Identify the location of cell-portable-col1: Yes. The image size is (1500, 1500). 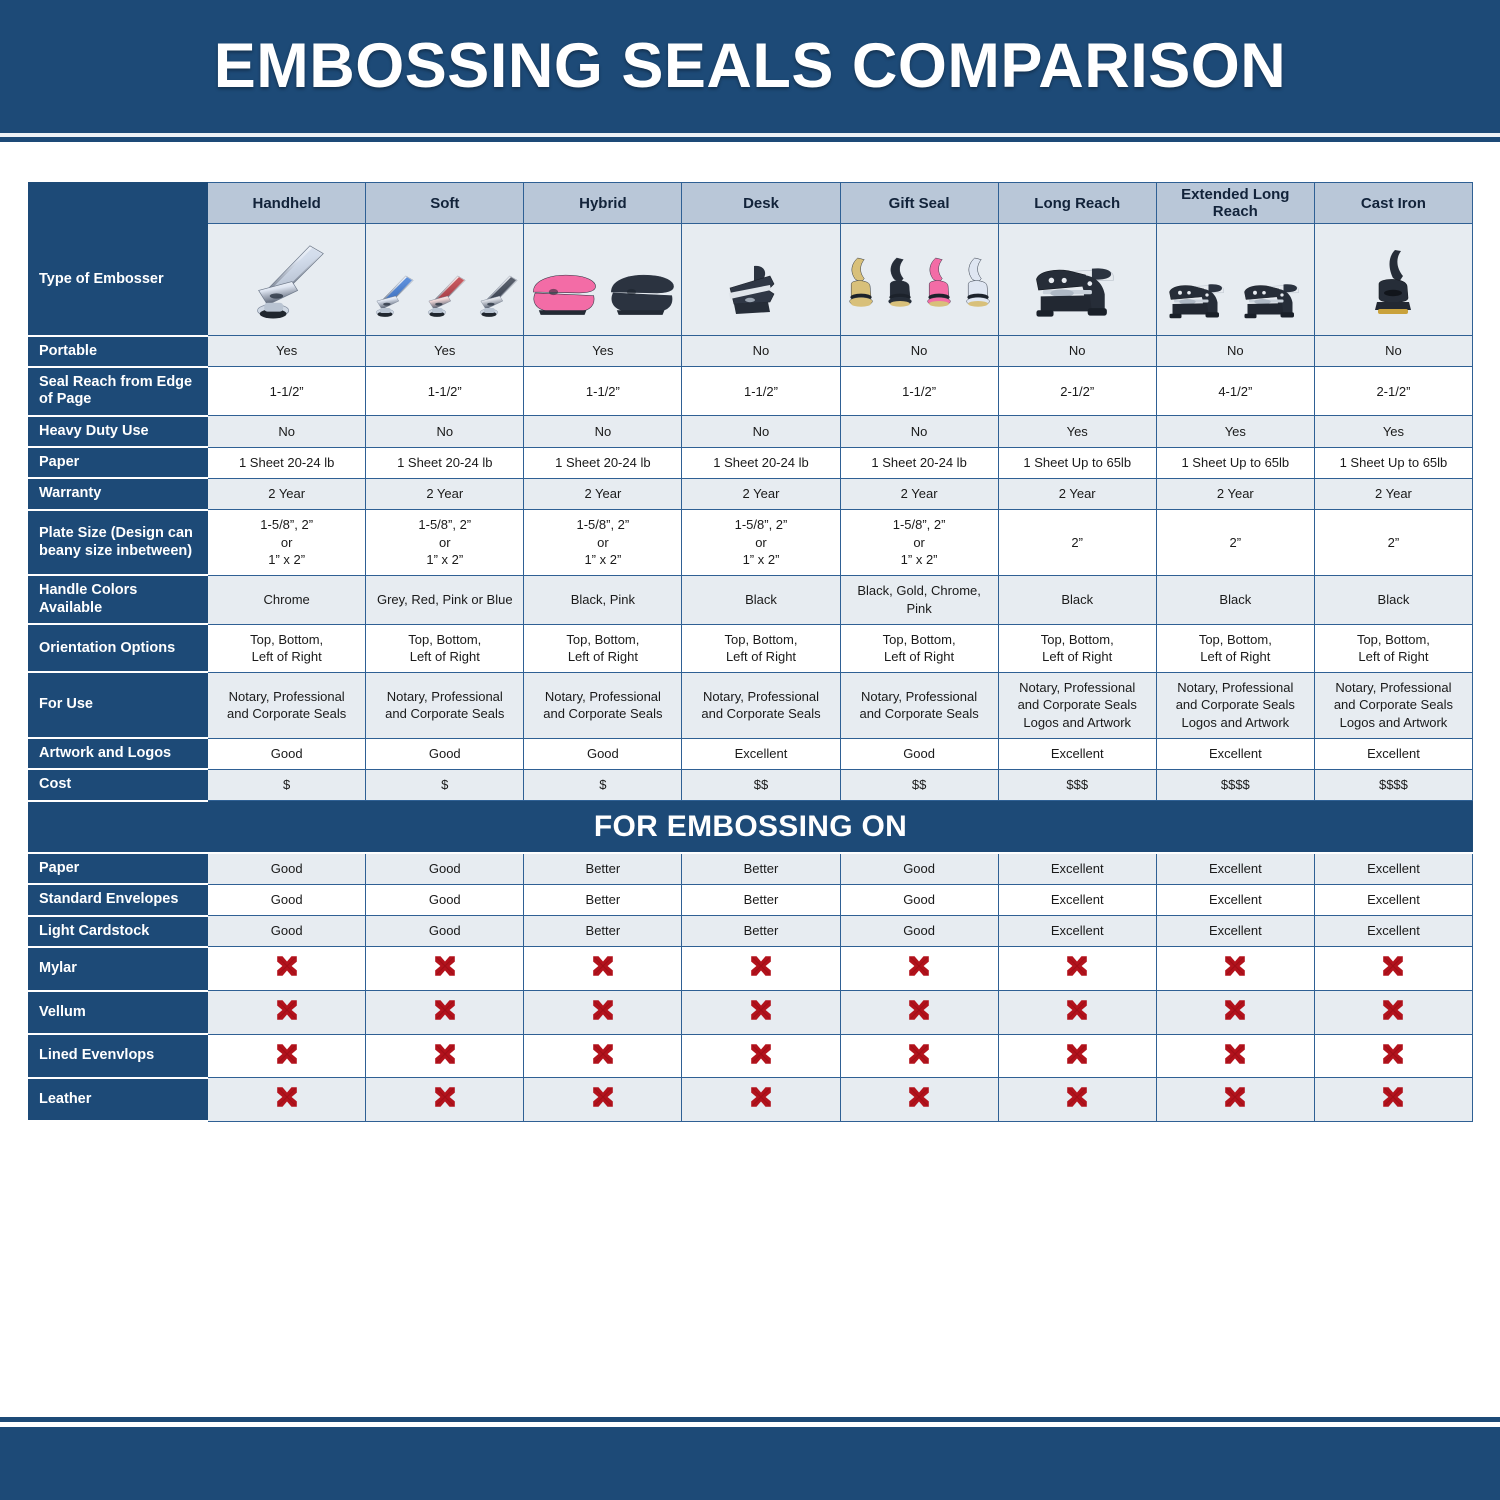
(287, 351).